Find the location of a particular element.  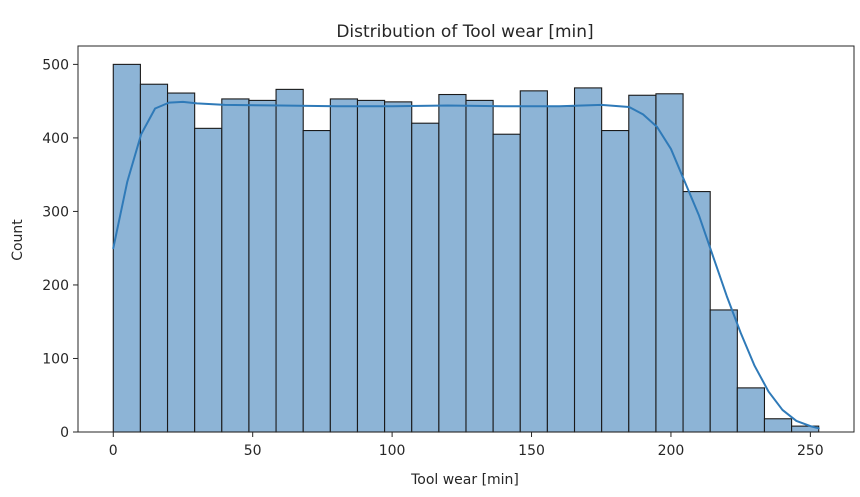

x-tick-label: 50 is located at coordinates (253, 451).